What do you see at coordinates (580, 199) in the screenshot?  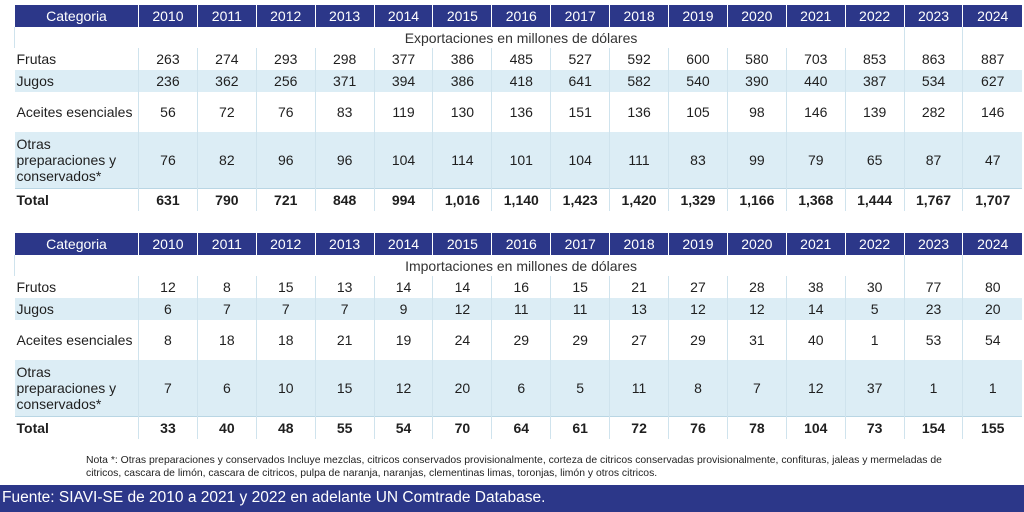 I see `table-cell: 1,423` at bounding box center [580, 199].